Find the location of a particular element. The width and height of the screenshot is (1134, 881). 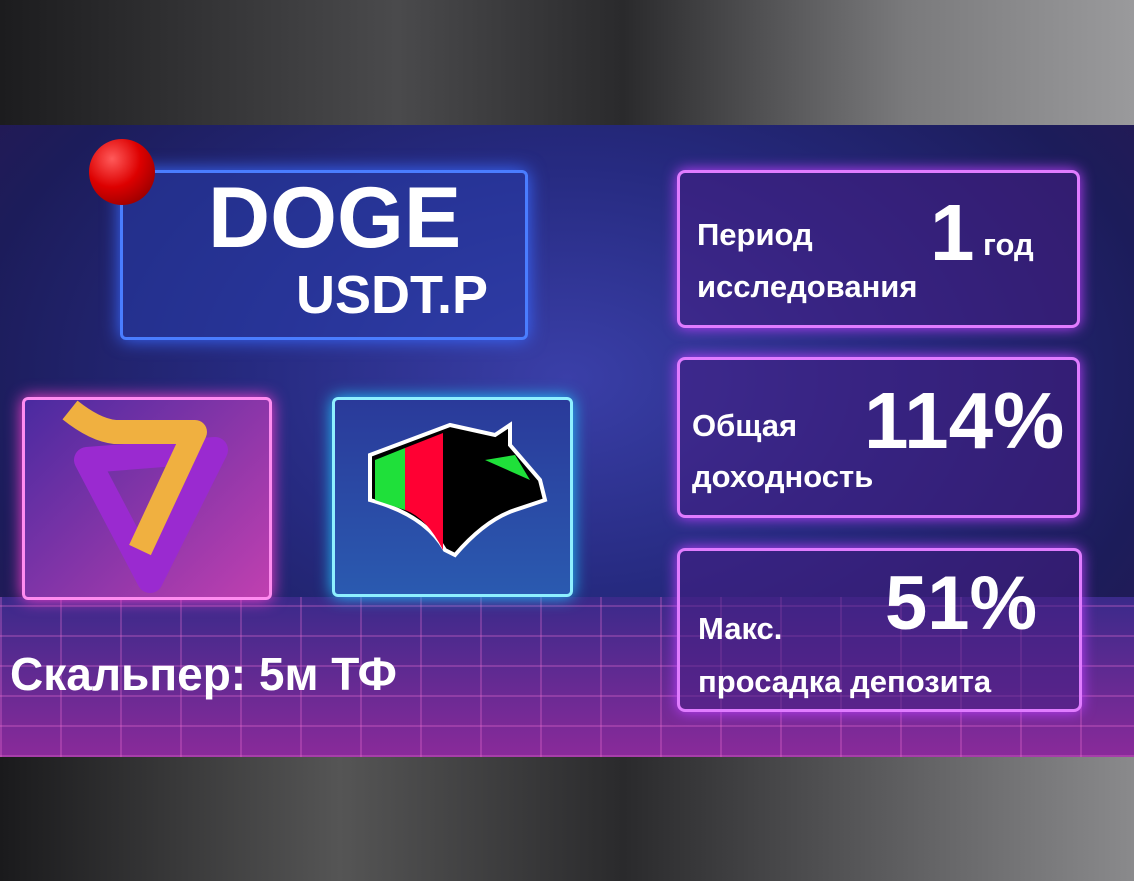

background-photo-top is located at coordinates (567, 62).